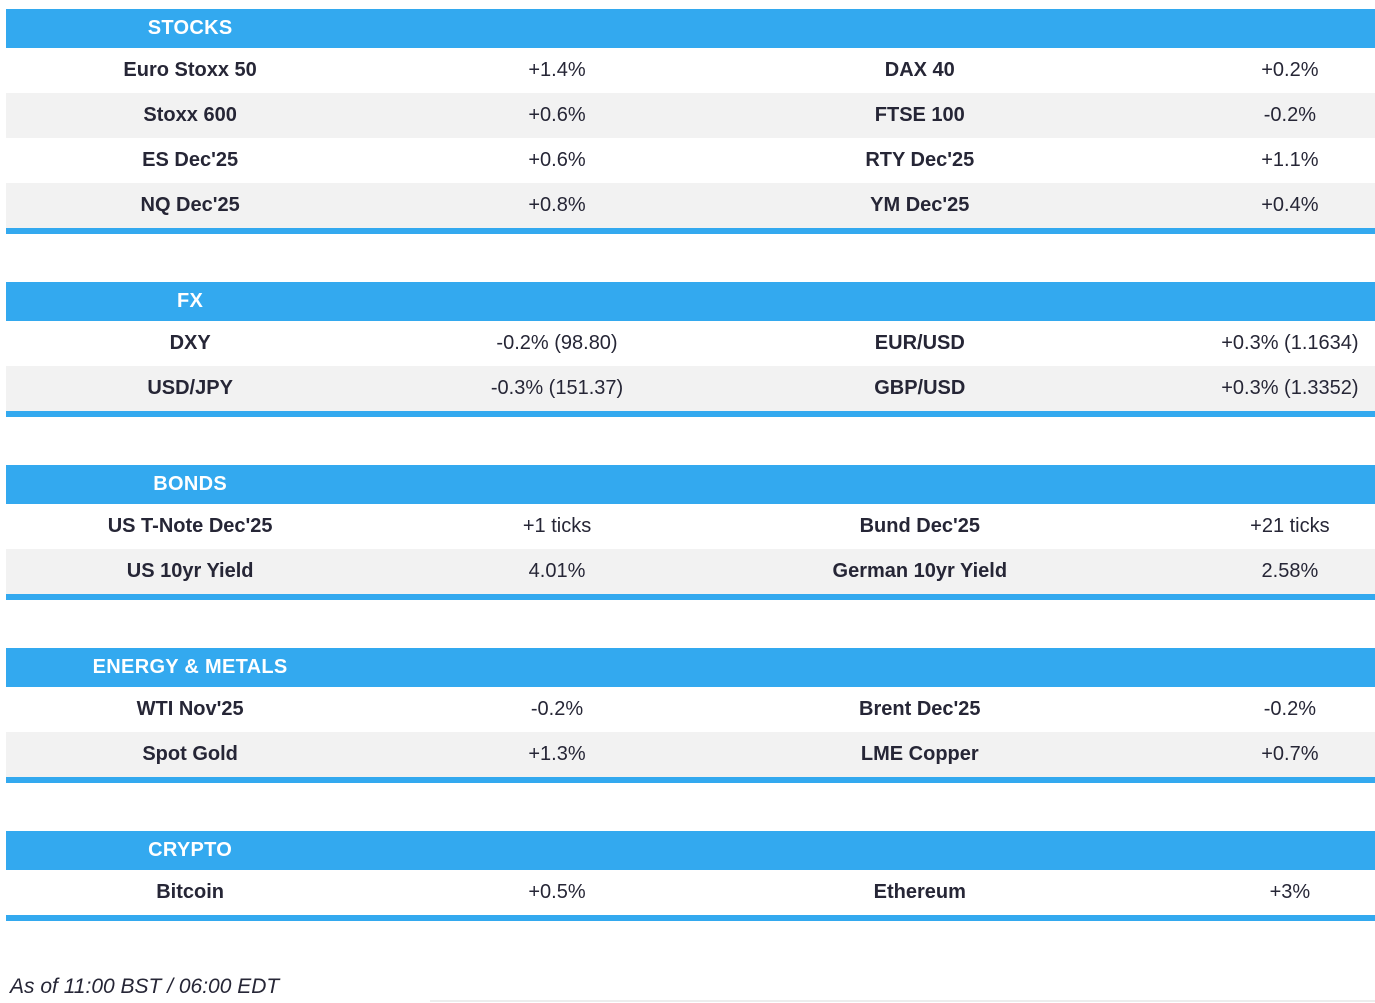 Image resolution: width=1375 pixels, height=1003 pixels. What do you see at coordinates (690, 343) in the screenshot?
I see `table-row: DXY -0.2% (98.80) EUR/USD +0.3% (1.1634)` at bounding box center [690, 343].